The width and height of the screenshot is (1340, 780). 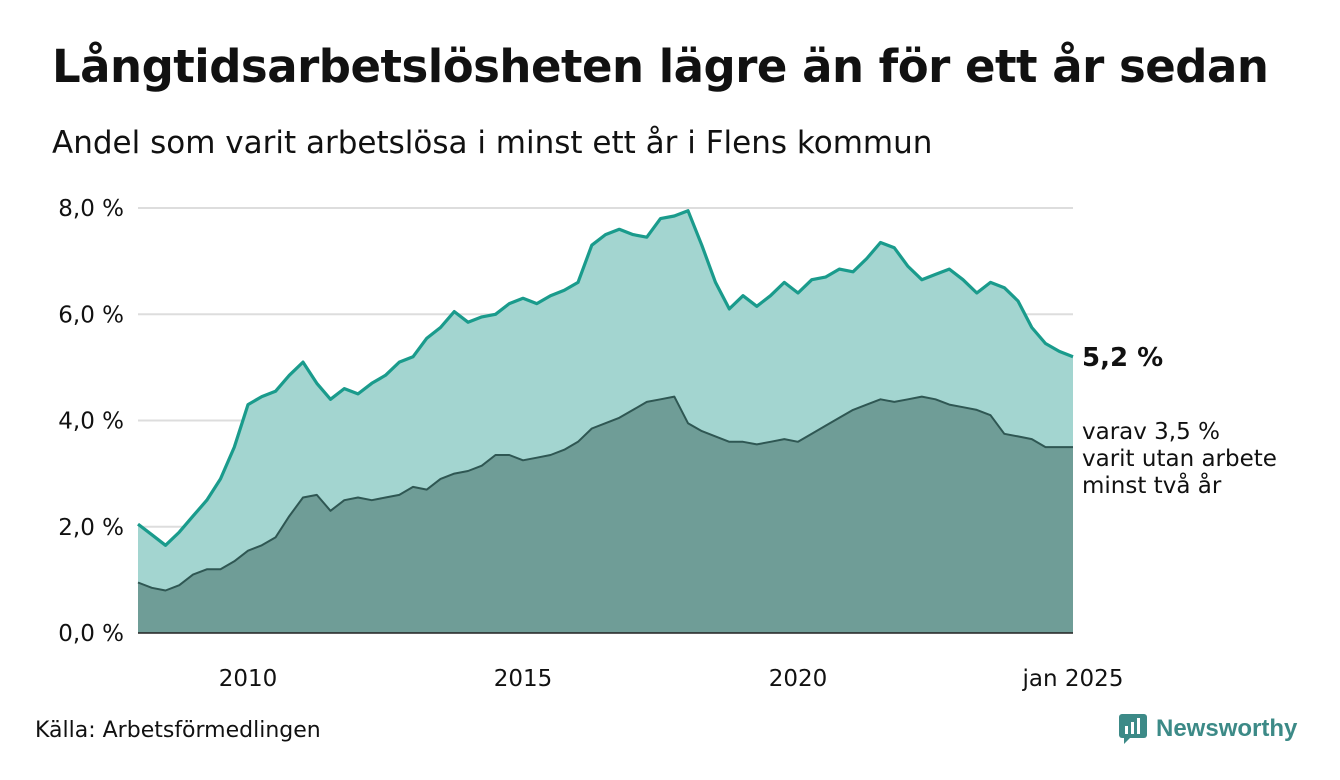 I want to click on y-tick-label: 8,0 %, so click(x=91, y=209).